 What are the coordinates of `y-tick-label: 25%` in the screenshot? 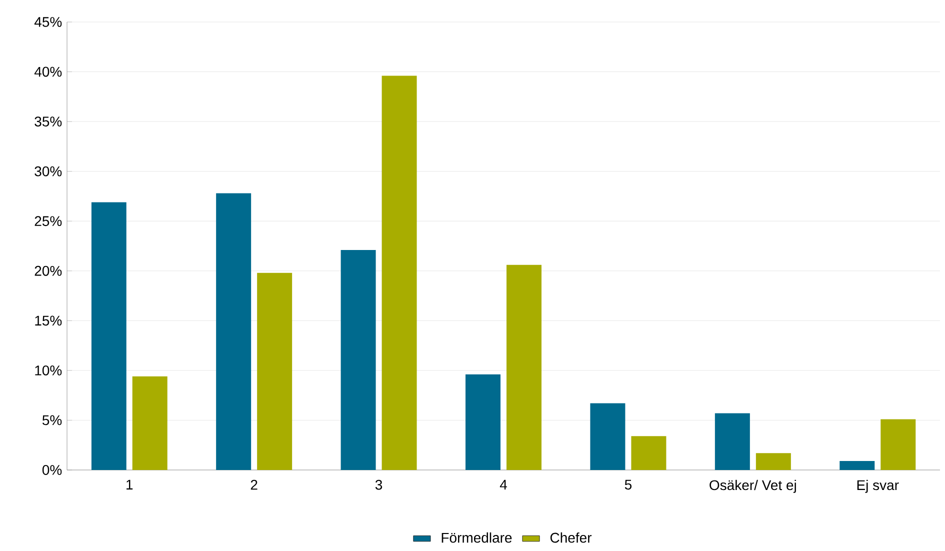 It's located at (48, 221).